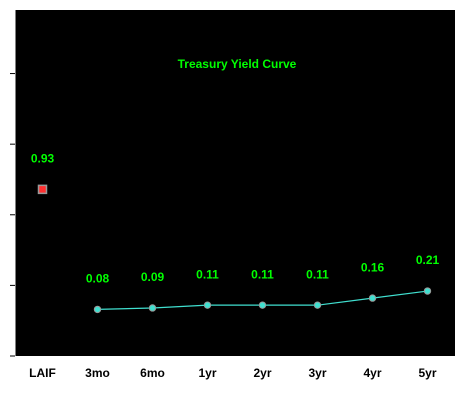 This screenshot has width=464, height=403. What do you see at coordinates (372, 373) in the screenshot?
I see `x-tick-label: 4yr` at bounding box center [372, 373].